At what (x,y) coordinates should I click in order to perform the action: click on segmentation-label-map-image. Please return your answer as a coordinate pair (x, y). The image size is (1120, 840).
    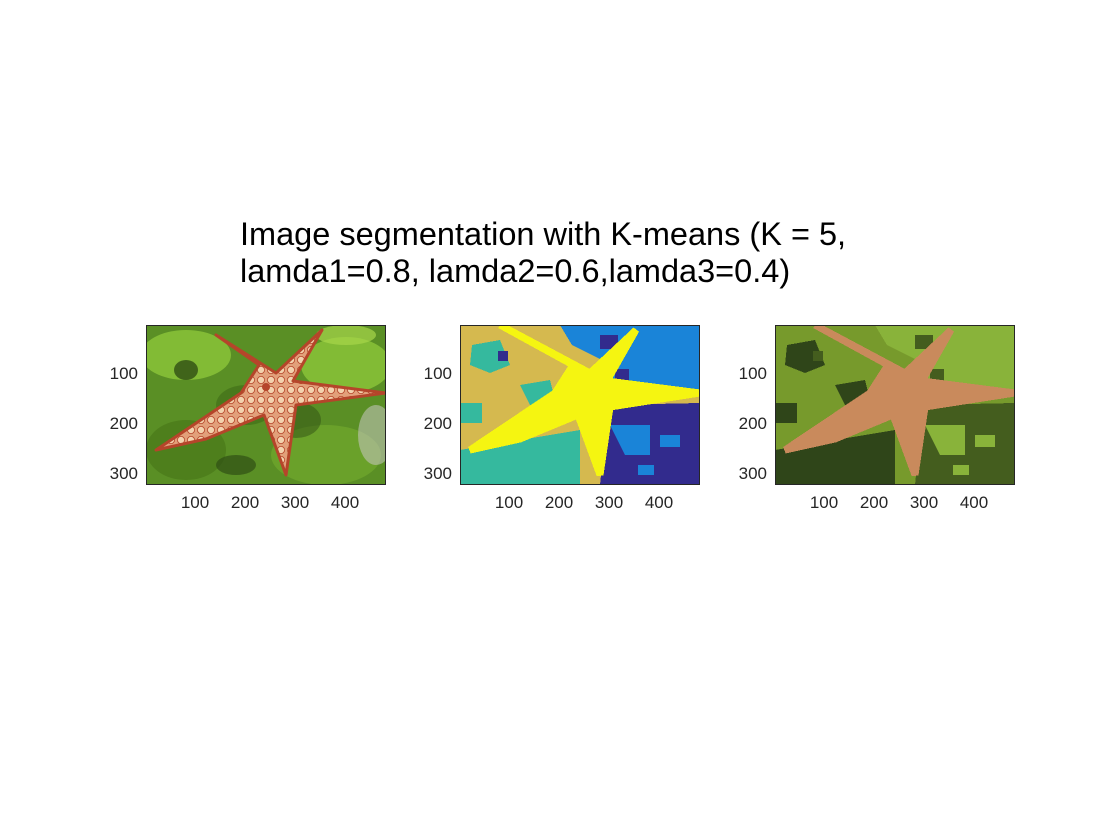
    Looking at the image, I should click on (580, 405).